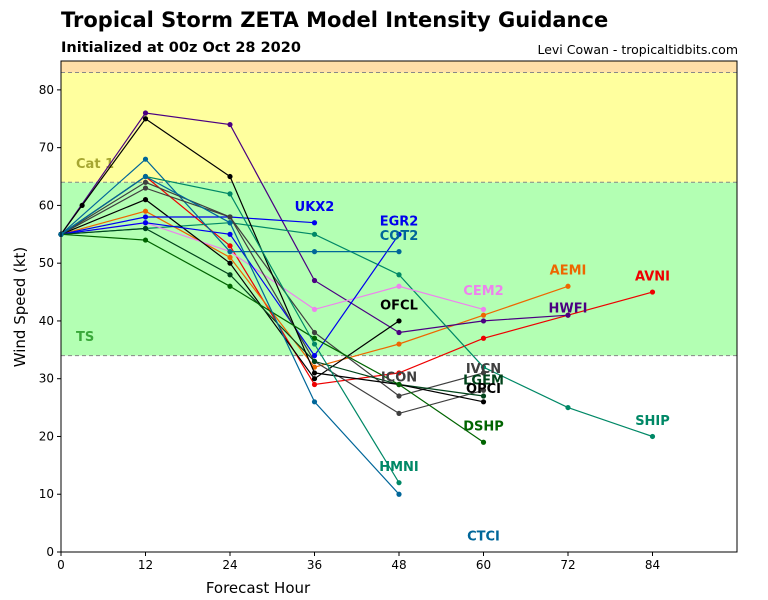 The image size is (768, 600). What do you see at coordinates (229, 565) in the screenshot?
I see `x-tick-label: 24` at bounding box center [229, 565].